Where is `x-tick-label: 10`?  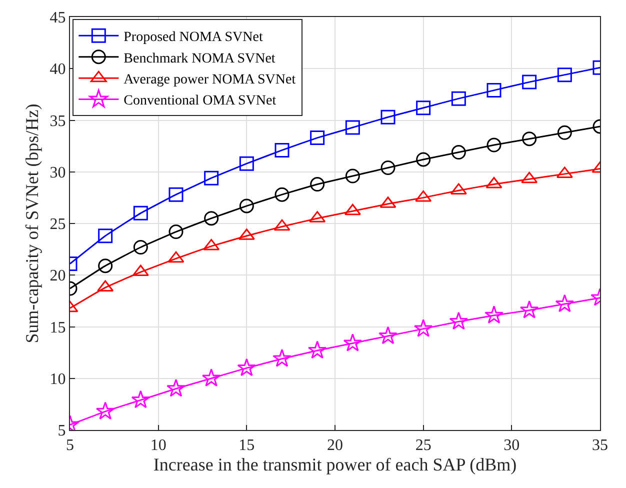 x-tick-label: 10 is located at coordinates (158, 445).